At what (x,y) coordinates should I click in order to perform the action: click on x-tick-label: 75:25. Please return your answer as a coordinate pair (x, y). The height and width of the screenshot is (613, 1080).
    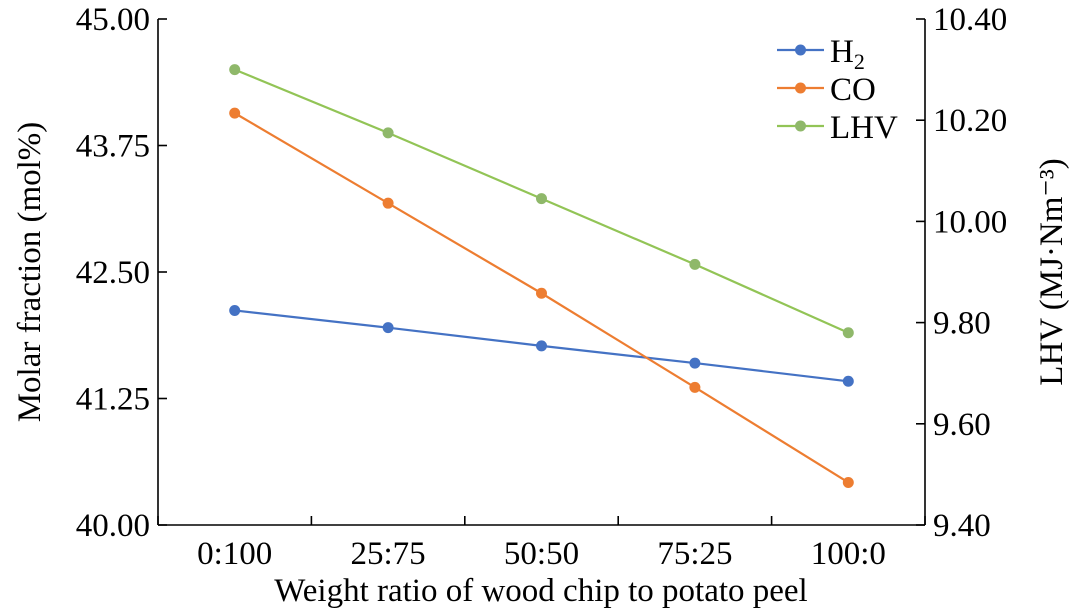
    Looking at the image, I should click on (694, 554).